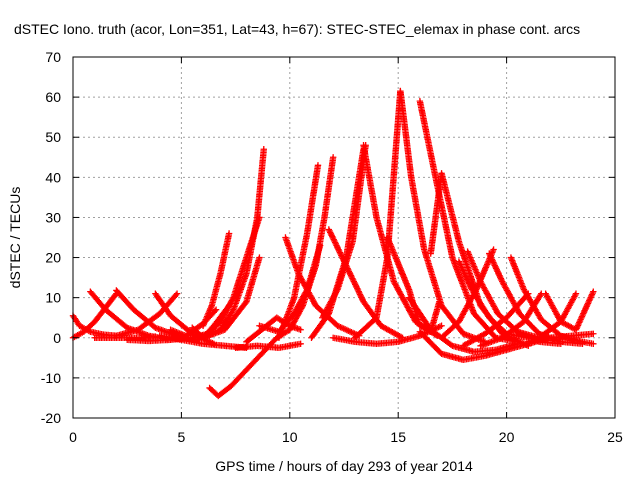  What do you see at coordinates (53, 97) in the screenshot?
I see `y-tick-label: 60` at bounding box center [53, 97].